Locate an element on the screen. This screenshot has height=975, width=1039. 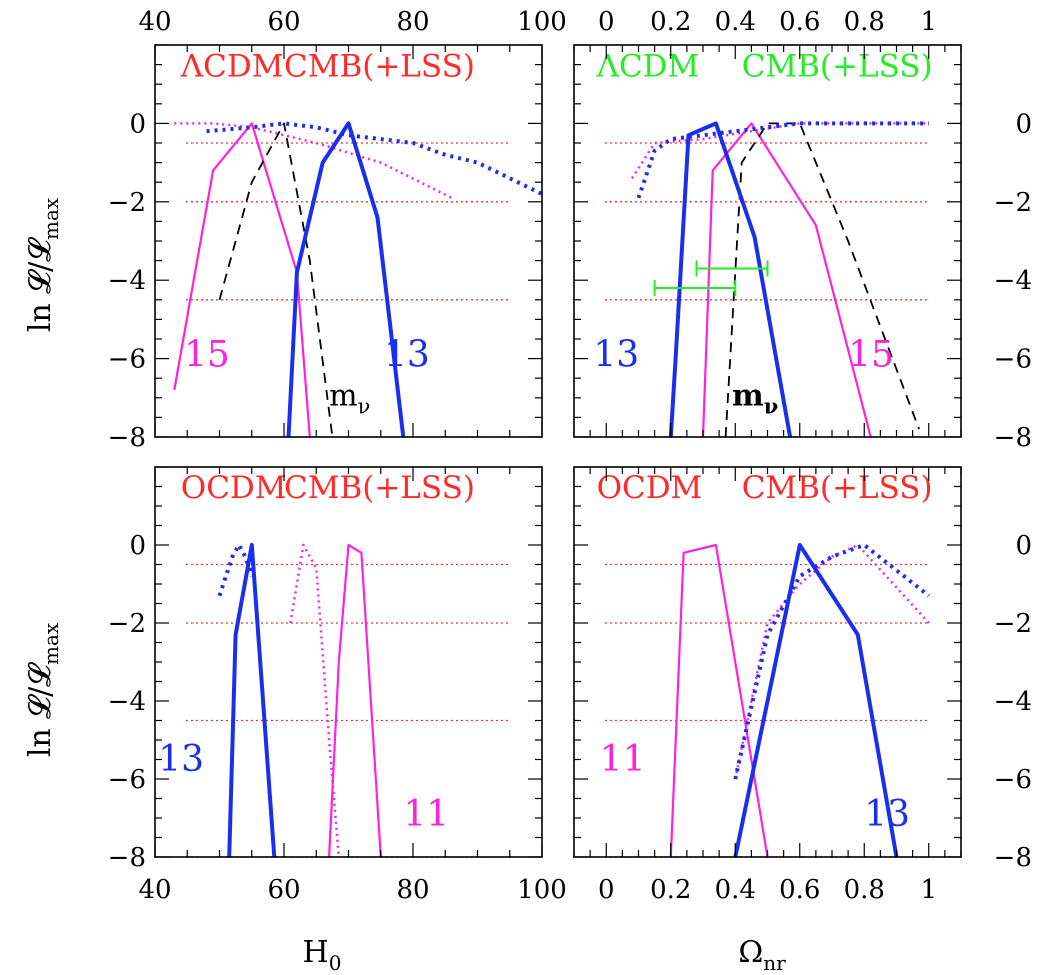
y-tick-labels-left-top: 0 −2 −4 −6 −8 is located at coordinates (127, 281).